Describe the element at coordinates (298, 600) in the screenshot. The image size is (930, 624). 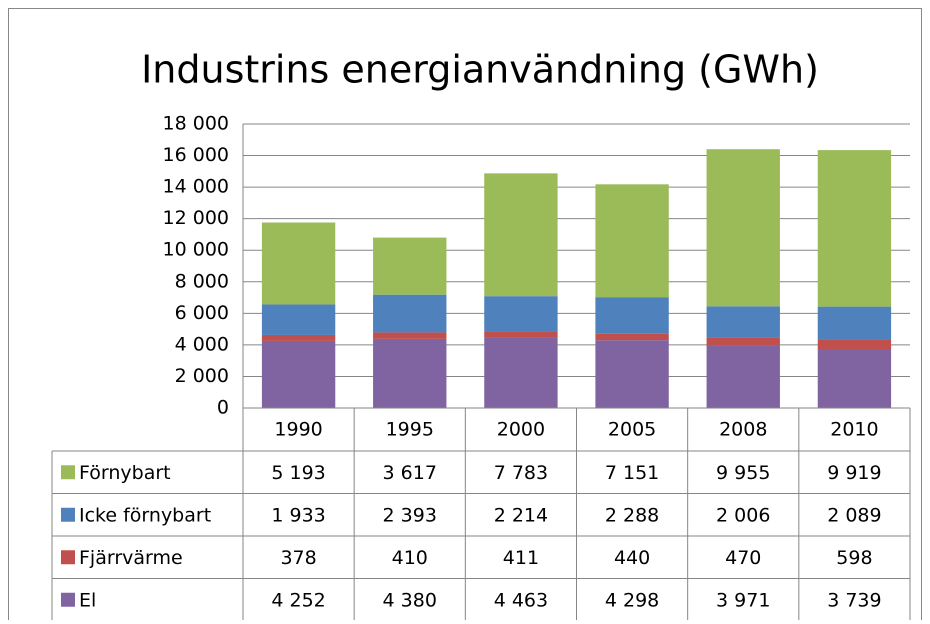
I see `table-value: 4 252` at that location.